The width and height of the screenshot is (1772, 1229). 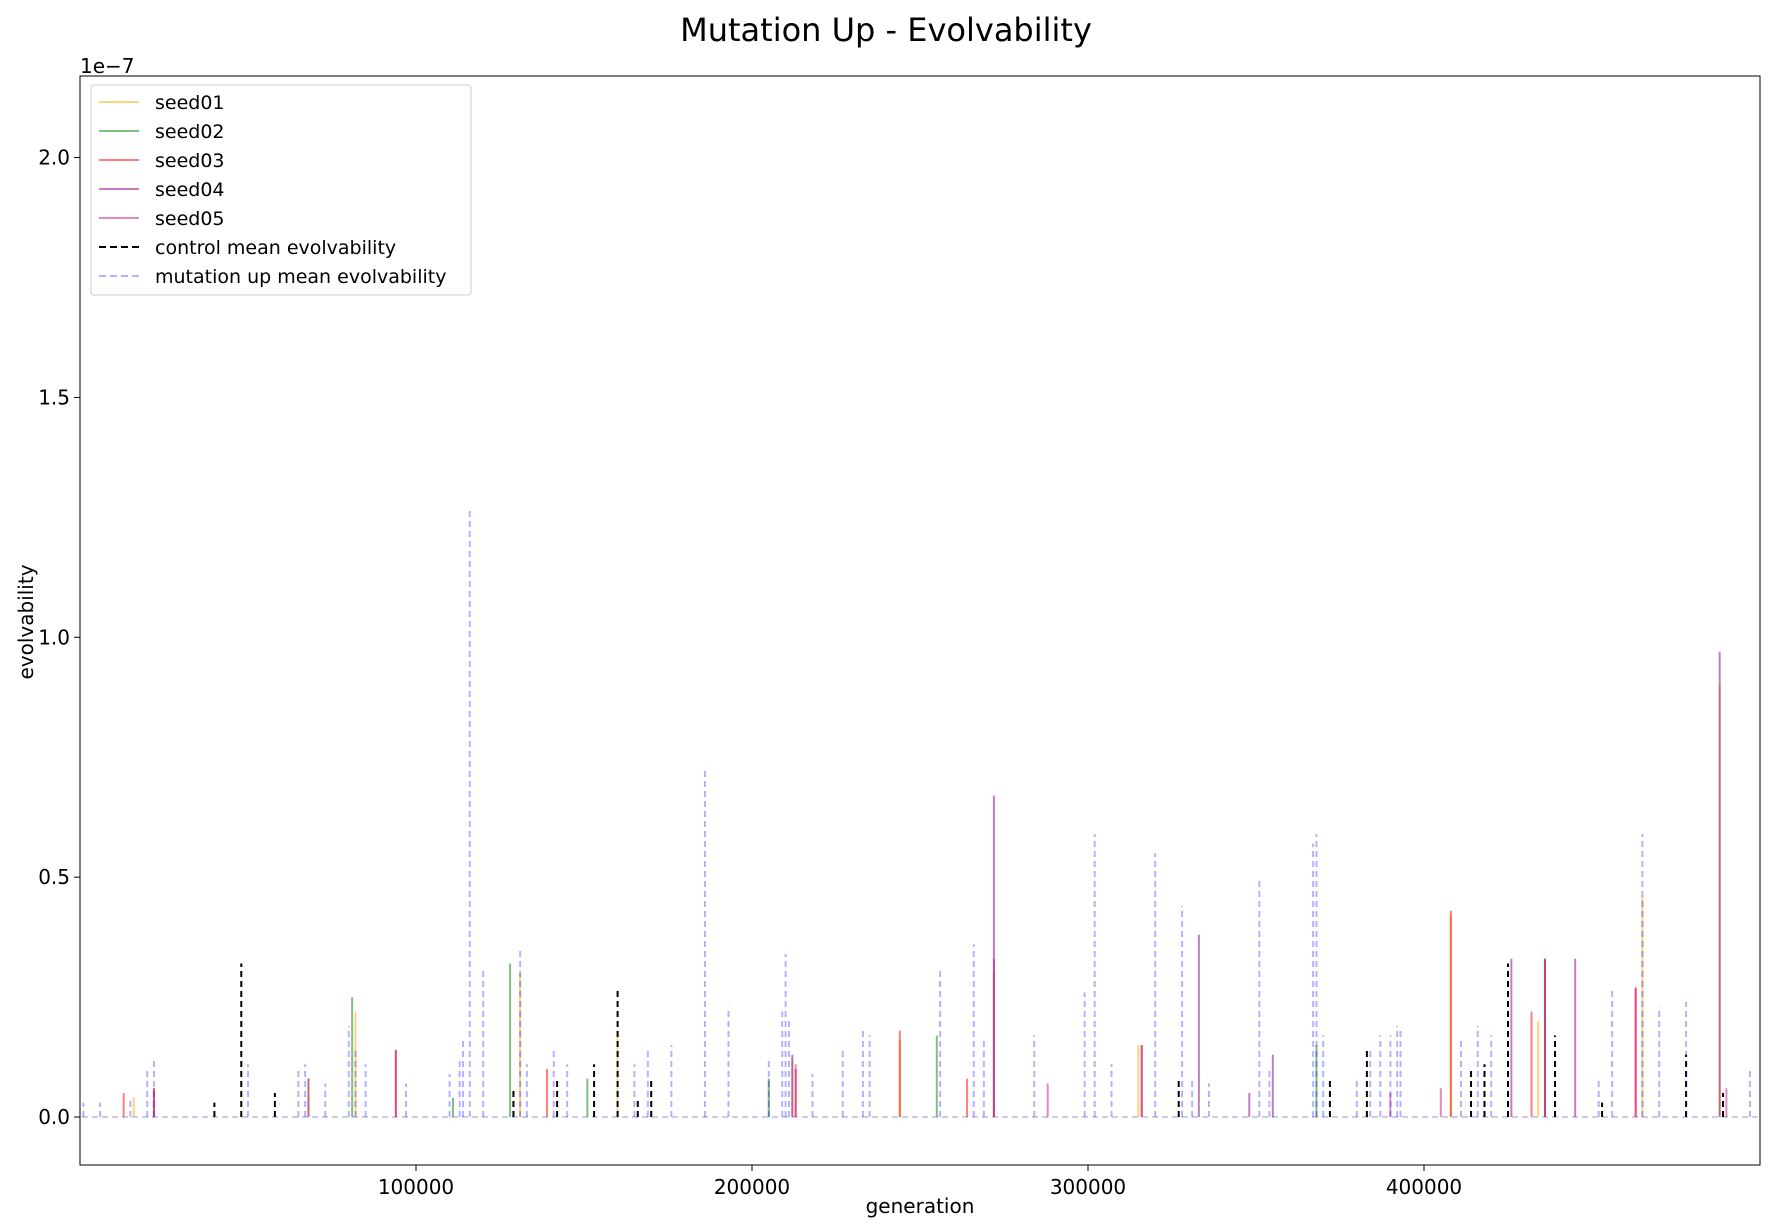 I want to click on x-tick-label: 200000, so click(x=752, y=1187).